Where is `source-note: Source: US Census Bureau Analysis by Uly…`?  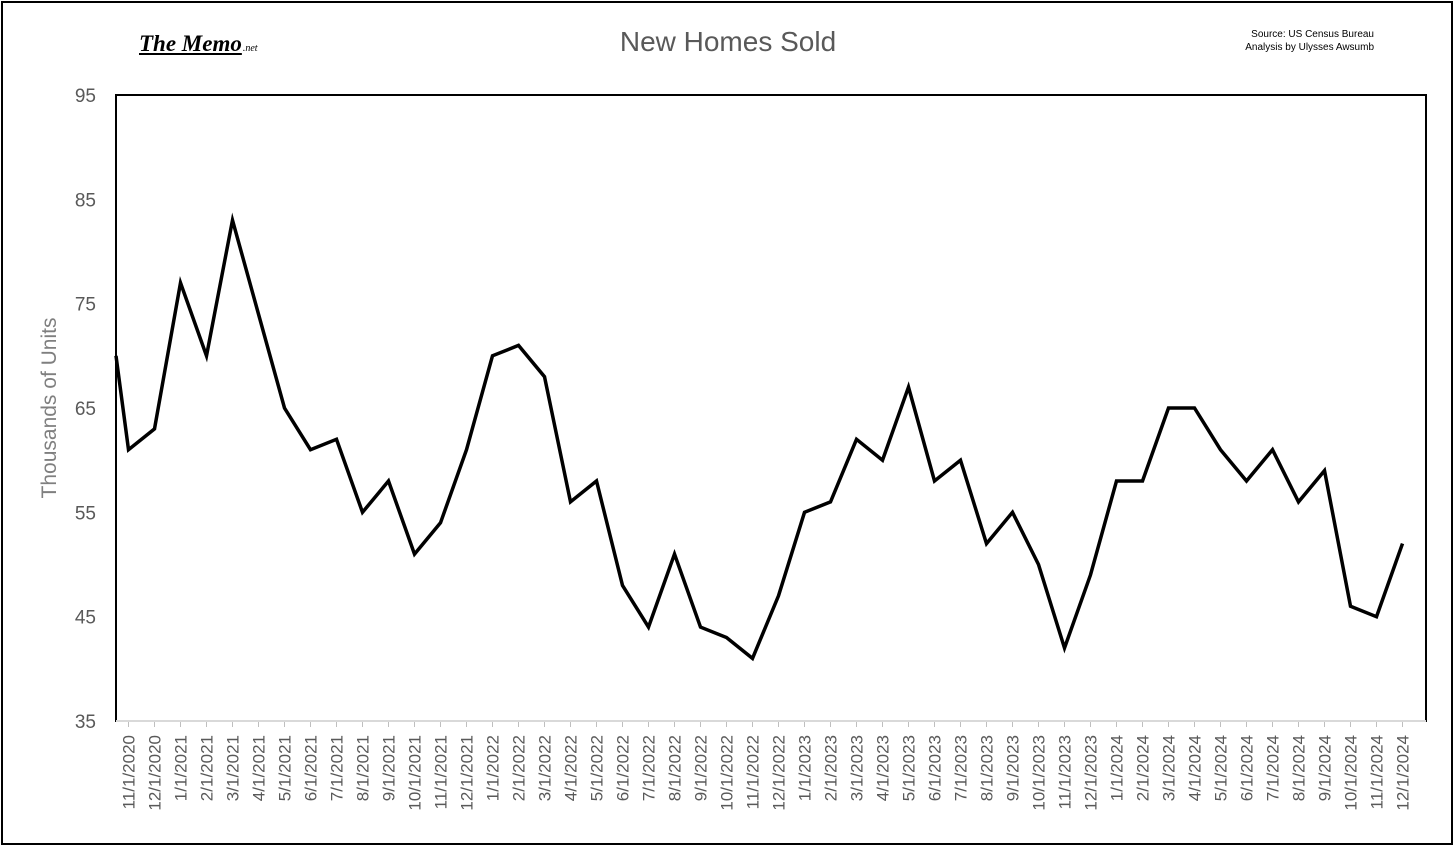 source-note: Source: US Census Bureau Analysis by Uly… is located at coordinates (1309, 41).